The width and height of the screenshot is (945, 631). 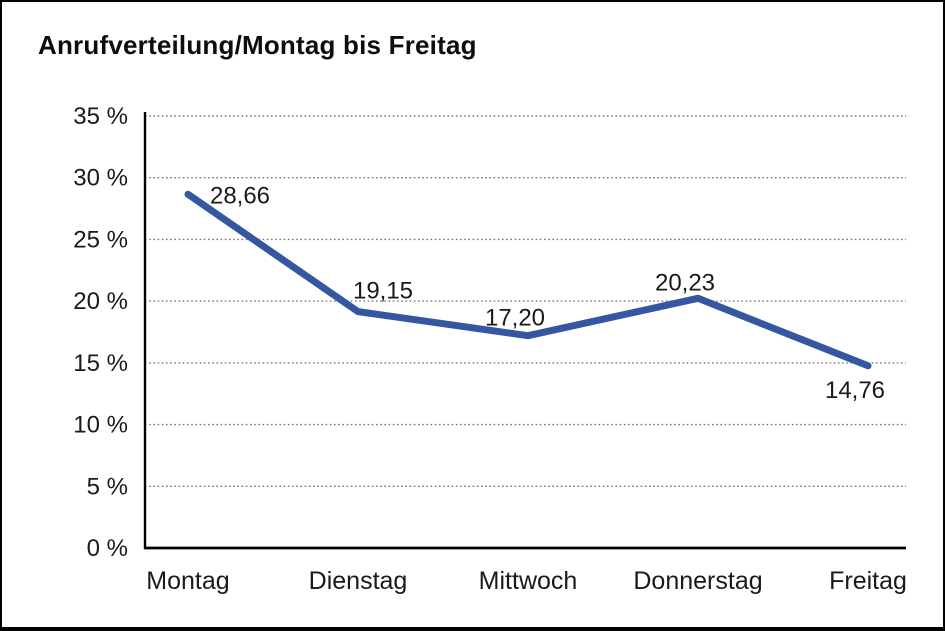 What do you see at coordinates (358, 581) in the screenshot?
I see `x-tick-label-dienstag: Dienstag` at bounding box center [358, 581].